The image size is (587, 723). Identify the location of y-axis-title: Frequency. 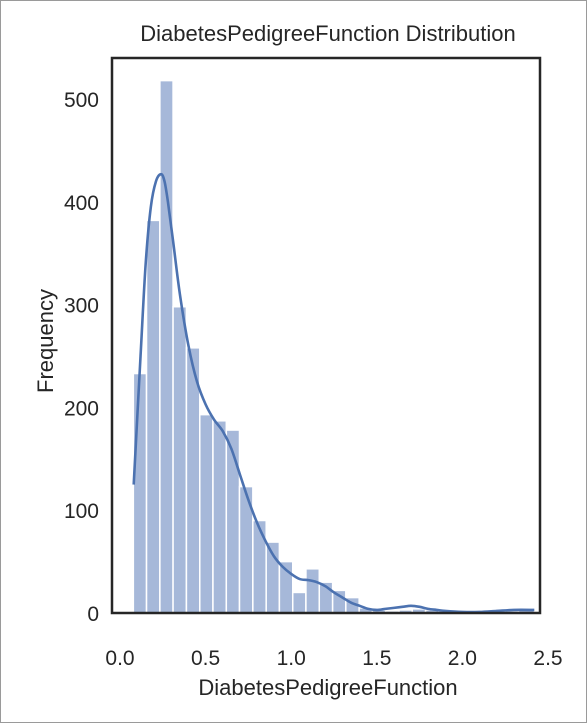
(45, 341).